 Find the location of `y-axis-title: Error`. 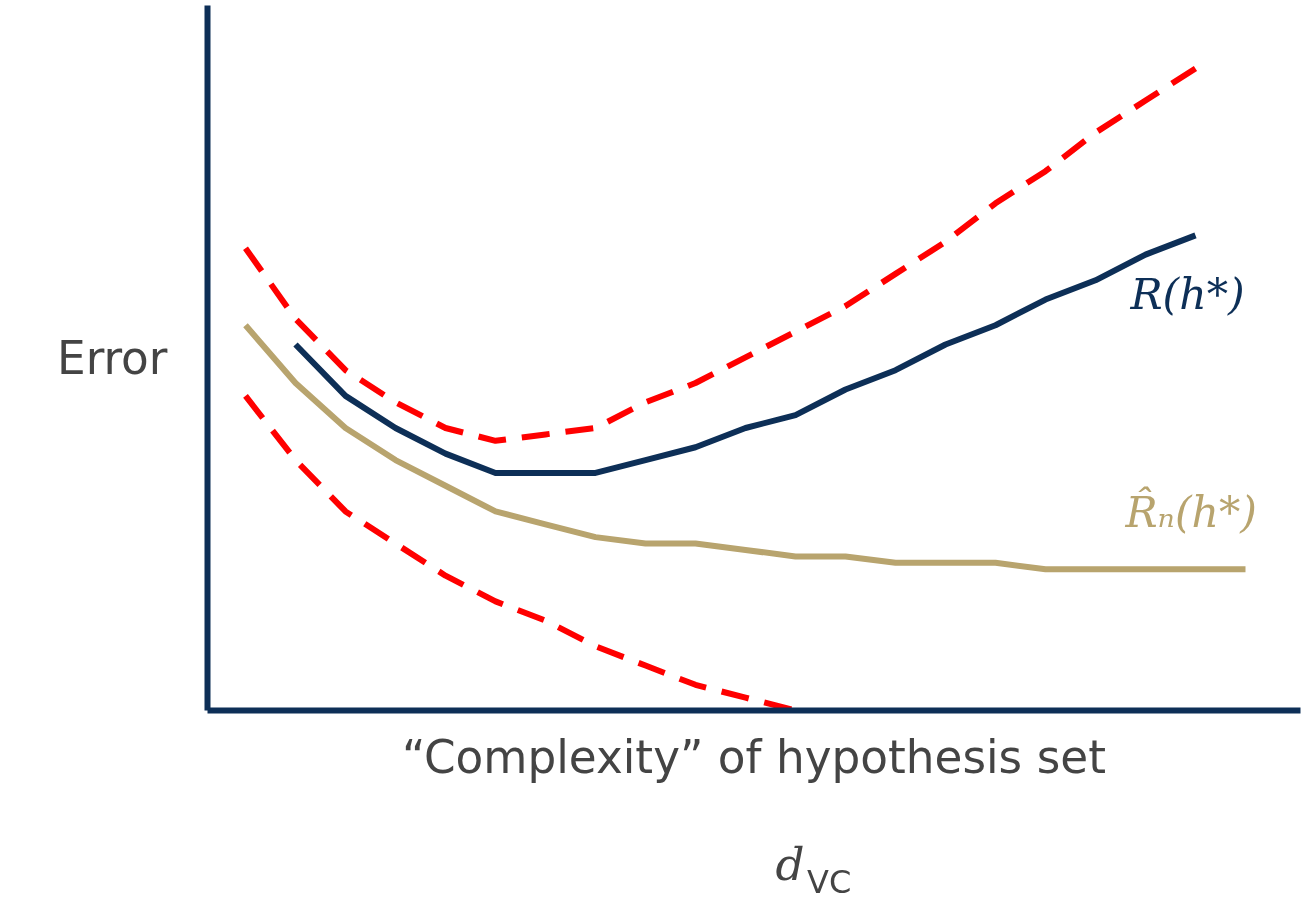

y-axis-title: Error is located at coordinates (112, 358).